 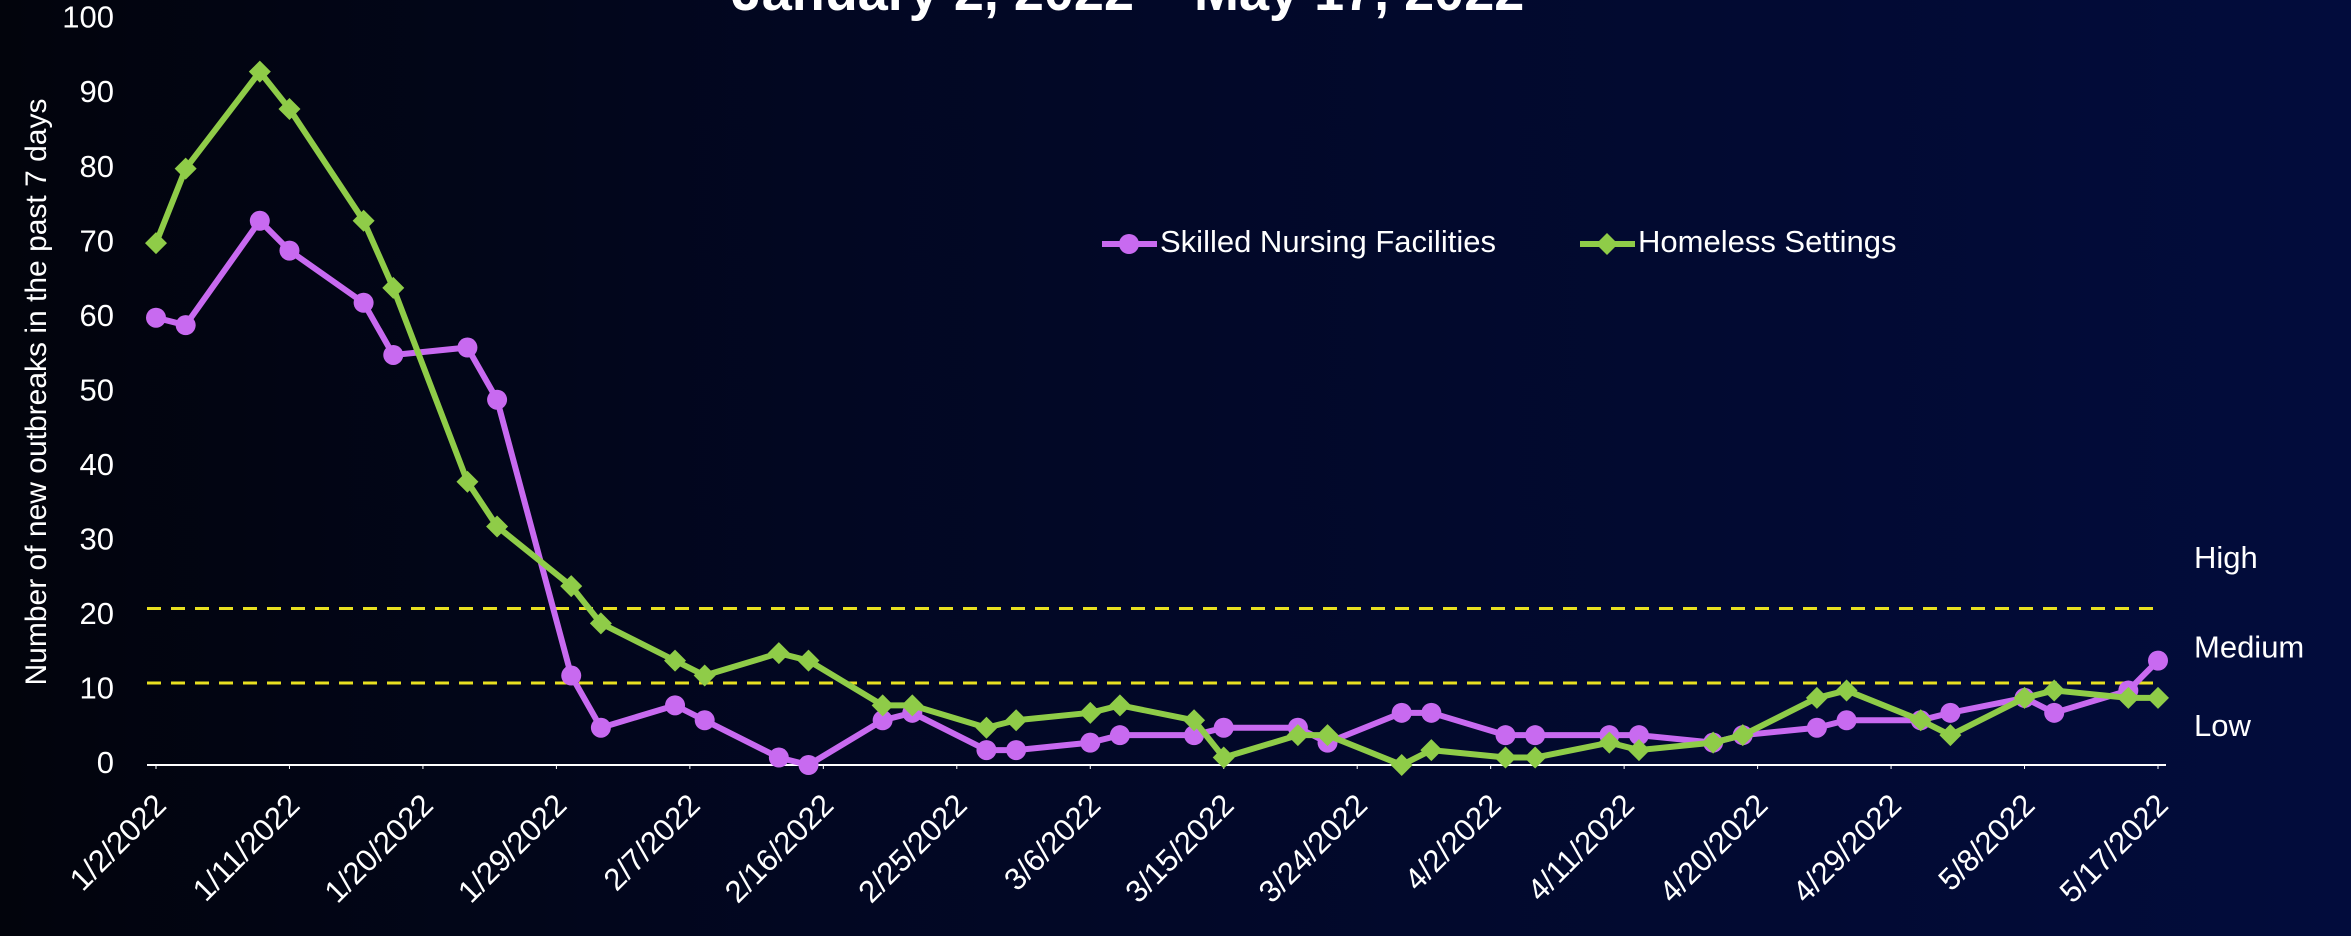 What do you see at coordinates (97, 166) in the screenshot?
I see `y-tick-label: 80` at bounding box center [97, 166].